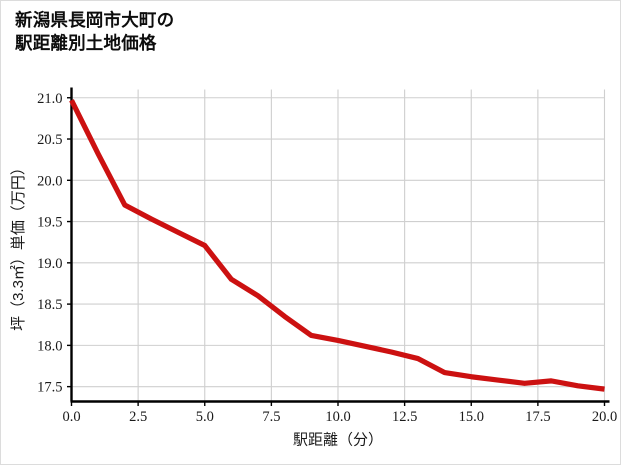 This screenshot has width=621, height=466. What do you see at coordinates (404, 417) in the screenshot?
I see `x-tick-label: 12.5` at bounding box center [404, 417].